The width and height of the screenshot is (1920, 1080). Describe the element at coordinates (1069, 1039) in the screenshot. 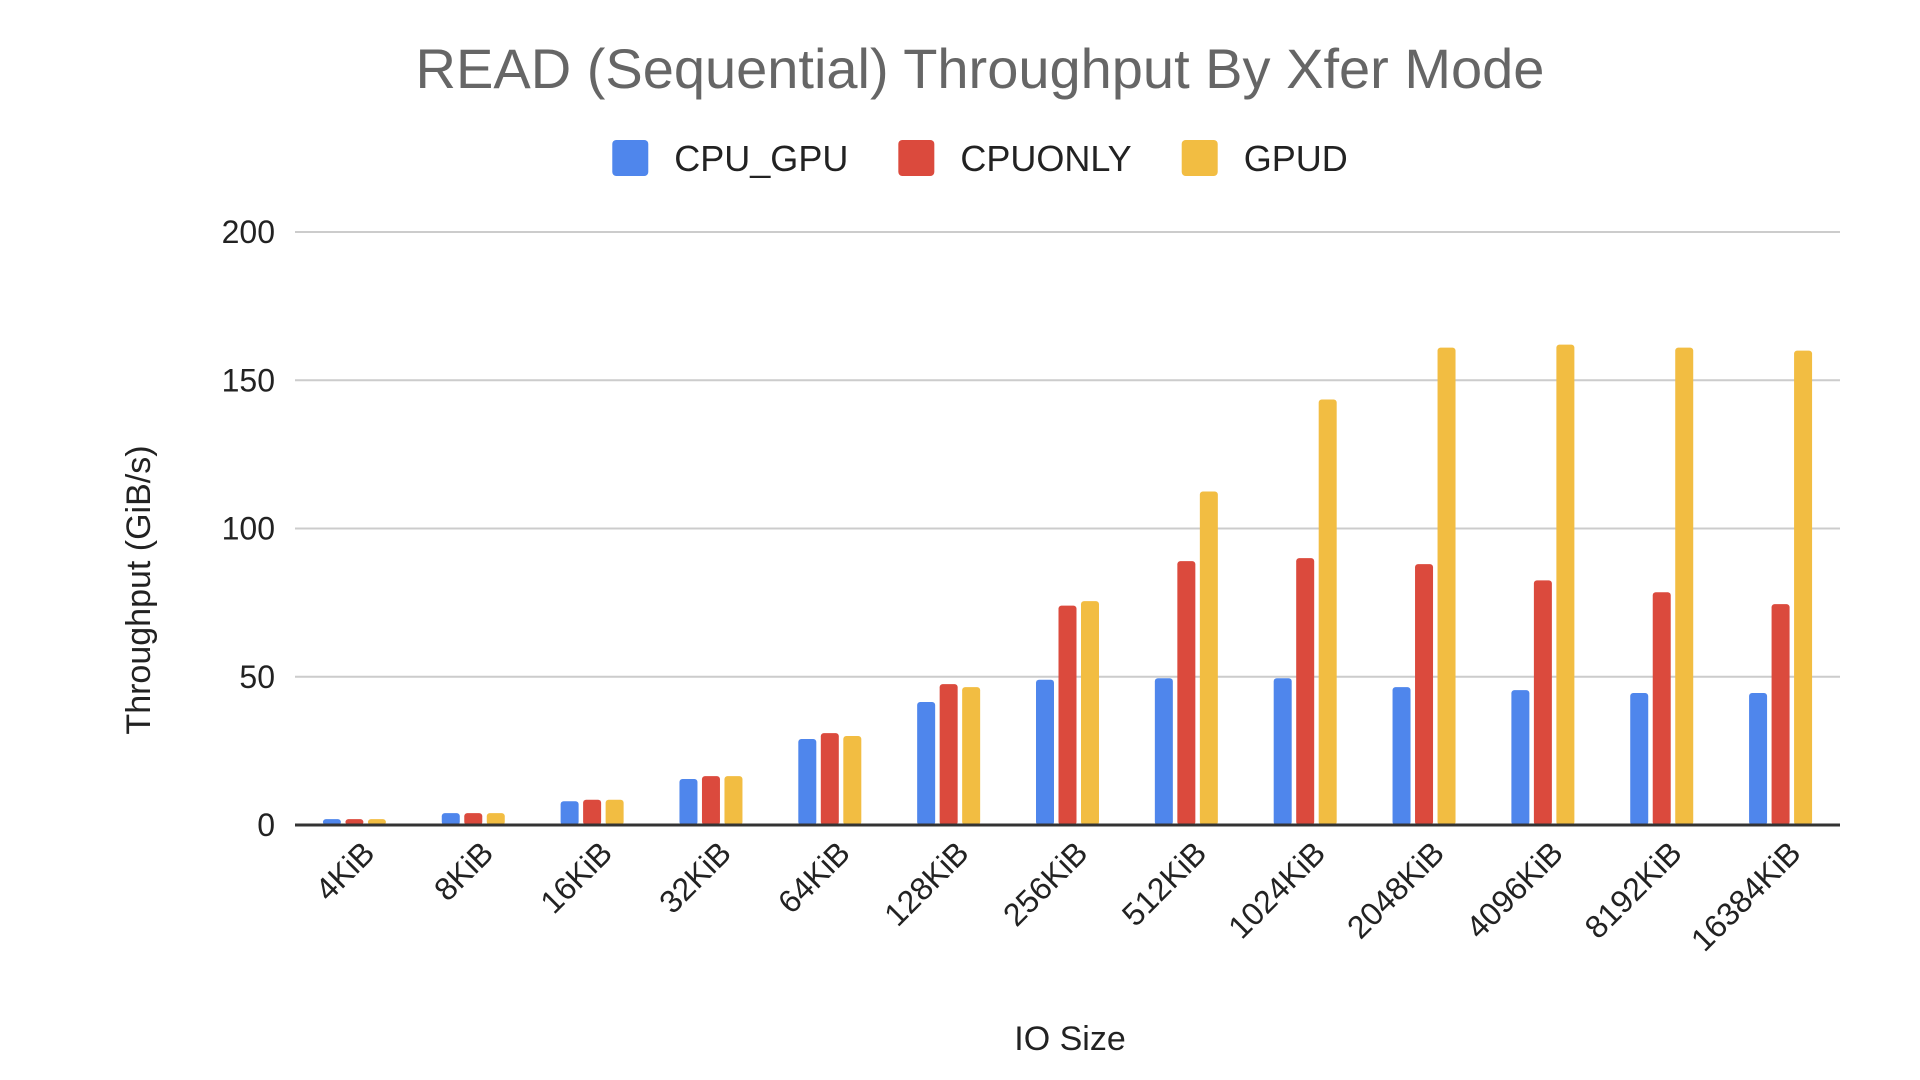

I see `x-axis-label: IO Size` at that location.